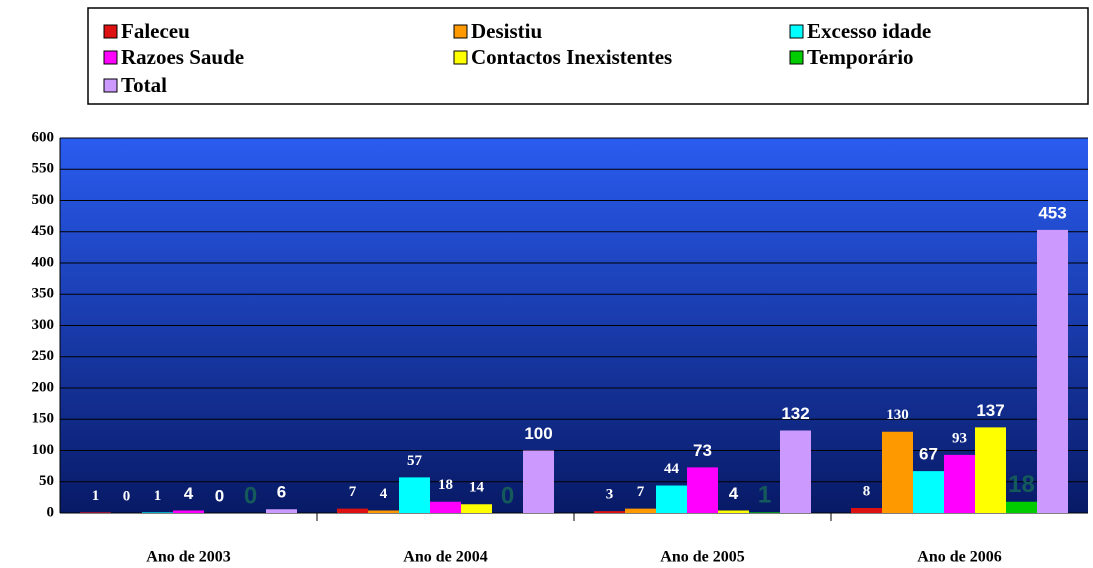  Describe the element at coordinates (43, 356) in the screenshot. I see `y-tick-label: 250` at that location.